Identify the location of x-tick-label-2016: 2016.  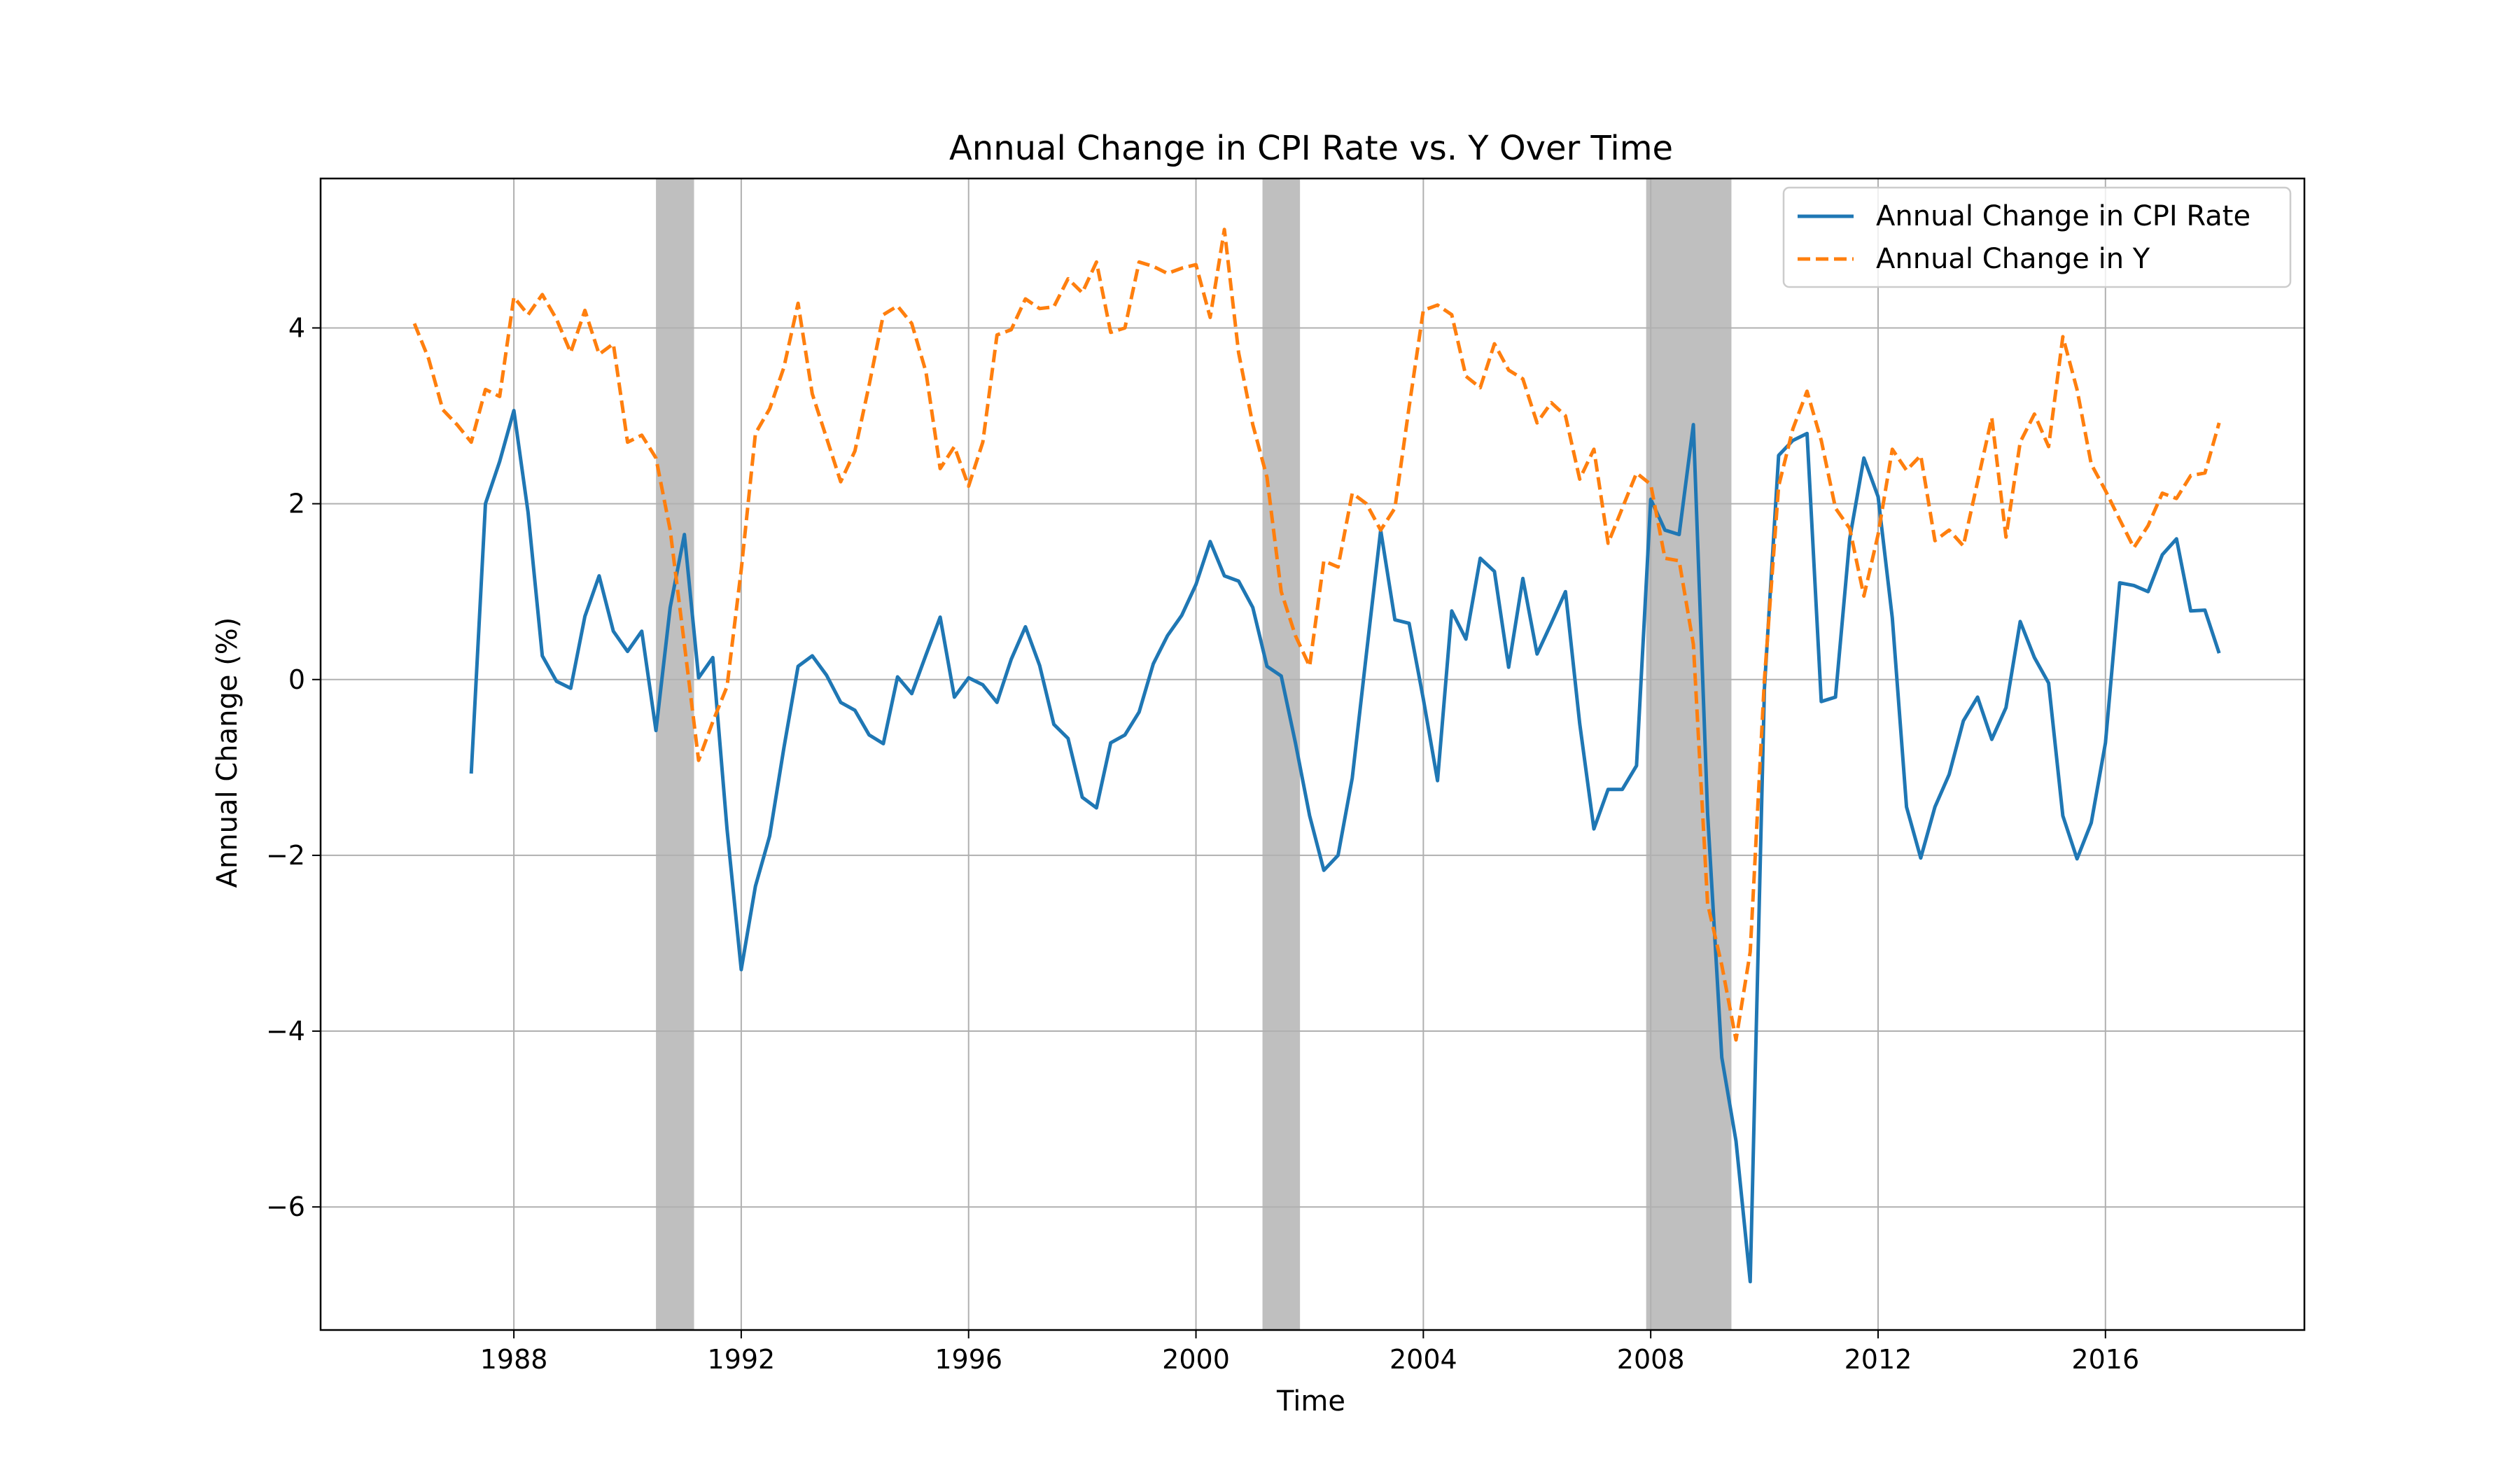
(2105, 1359).